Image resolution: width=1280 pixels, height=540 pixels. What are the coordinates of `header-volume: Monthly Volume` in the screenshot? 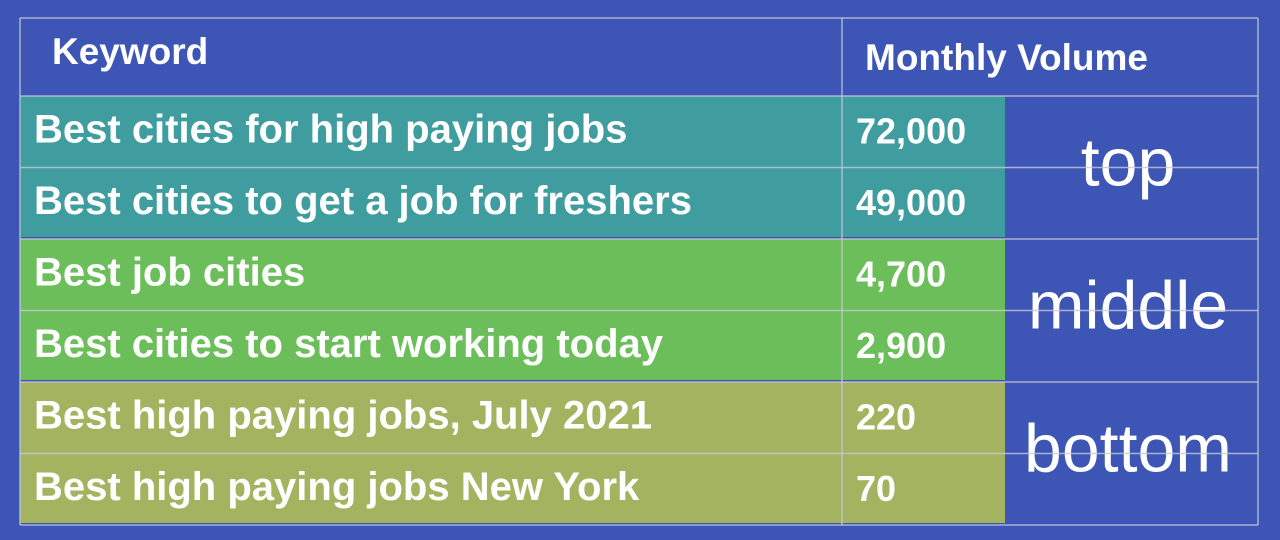 It's located at (1006, 57).